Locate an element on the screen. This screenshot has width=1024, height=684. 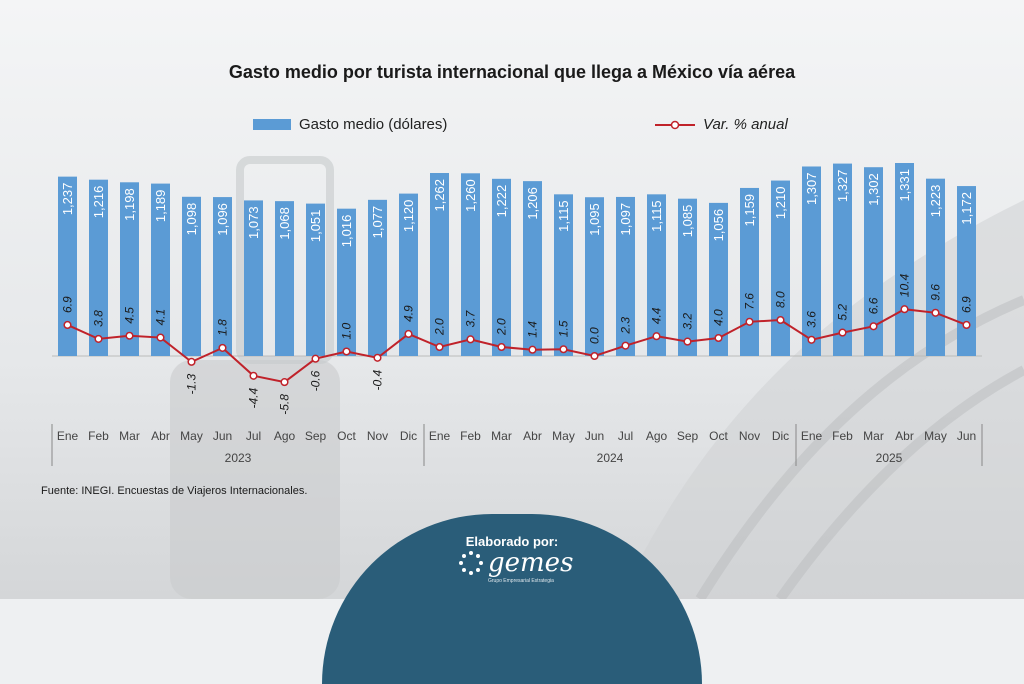
line-value-label: -5.8 is located at coordinates (285, 404).